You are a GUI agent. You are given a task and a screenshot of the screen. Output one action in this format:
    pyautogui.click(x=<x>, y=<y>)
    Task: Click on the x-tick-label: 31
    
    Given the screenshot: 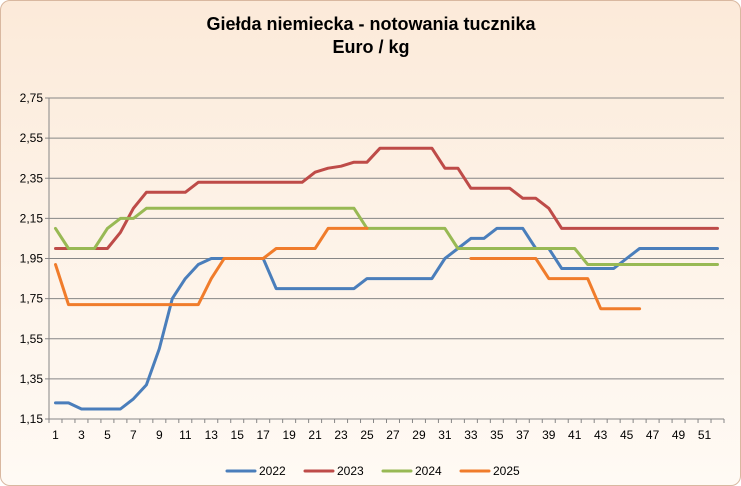 What is the action you would take?
    pyautogui.click(x=445, y=435)
    